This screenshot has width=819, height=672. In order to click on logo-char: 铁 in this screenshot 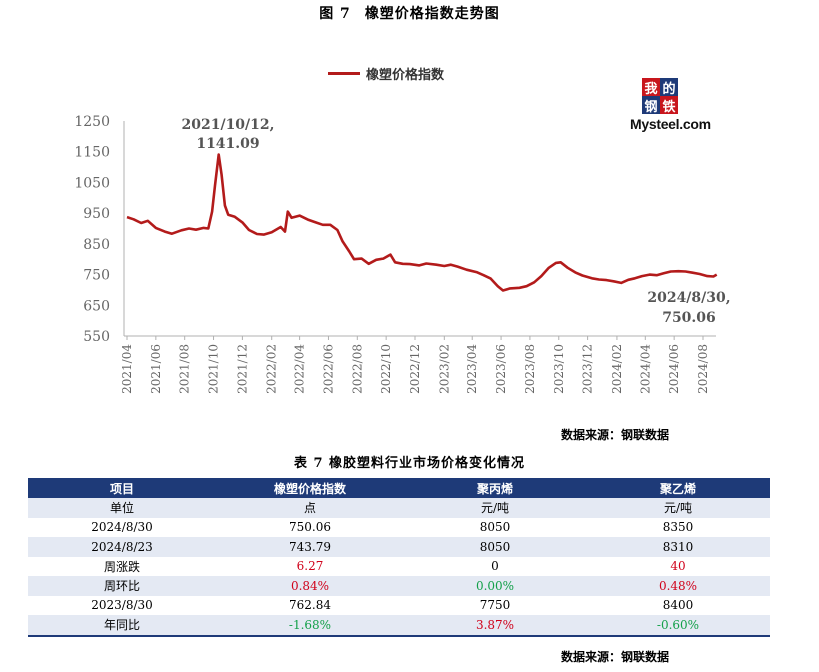, I will do `click(669, 105)`.